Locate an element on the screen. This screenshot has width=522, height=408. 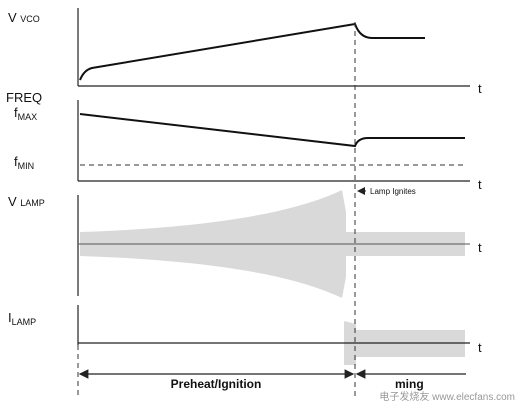
level-label: fMAX is located at coordinates (25, 113).